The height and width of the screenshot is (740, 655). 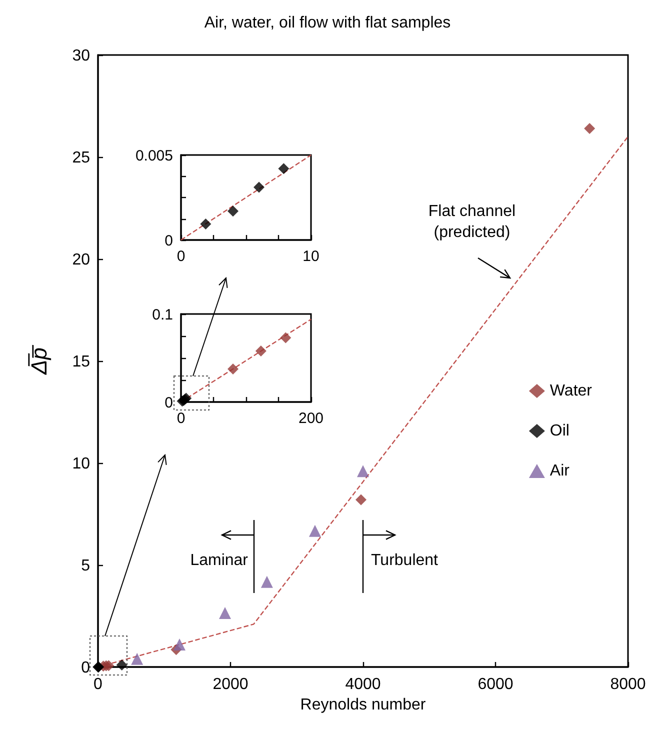 I want to click on y-tick-label: 0.1, so click(x=162, y=315).